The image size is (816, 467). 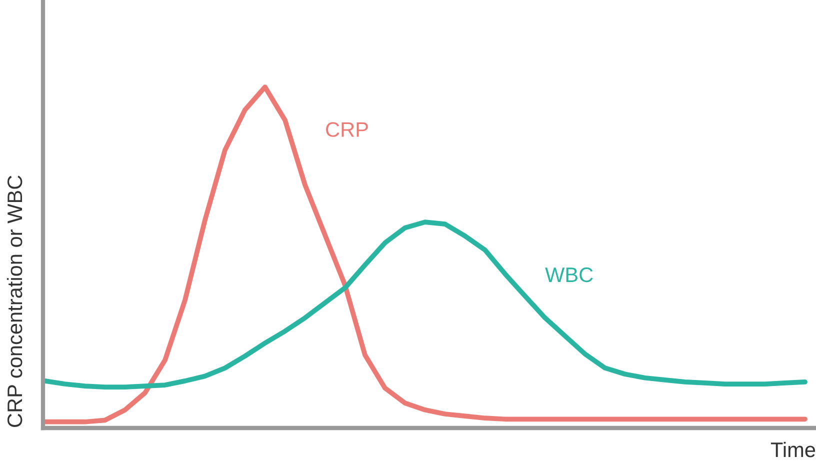 What do you see at coordinates (569, 274) in the screenshot?
I see `series-label: WBC` at bounding box center [569, 274].